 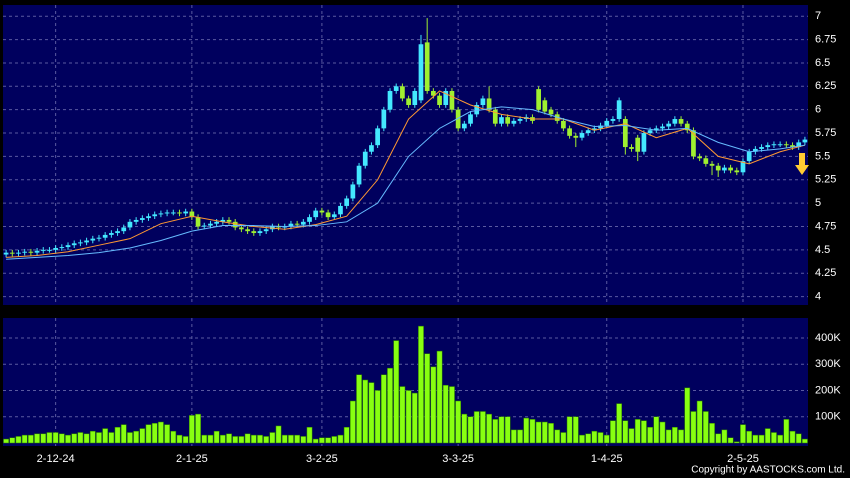 What do you see at coordinates (825, 226) in the screenshot?
I see `y-tick-label: 4.75` at bounding box center [825, 226].